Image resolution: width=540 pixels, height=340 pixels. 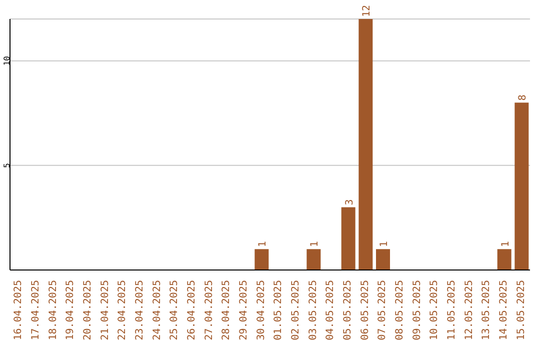 What do you see at coordinates (365, 310) in the screenshot?
I see `x-tick-label: 06.05.2025` at bounding box center [365, 310].